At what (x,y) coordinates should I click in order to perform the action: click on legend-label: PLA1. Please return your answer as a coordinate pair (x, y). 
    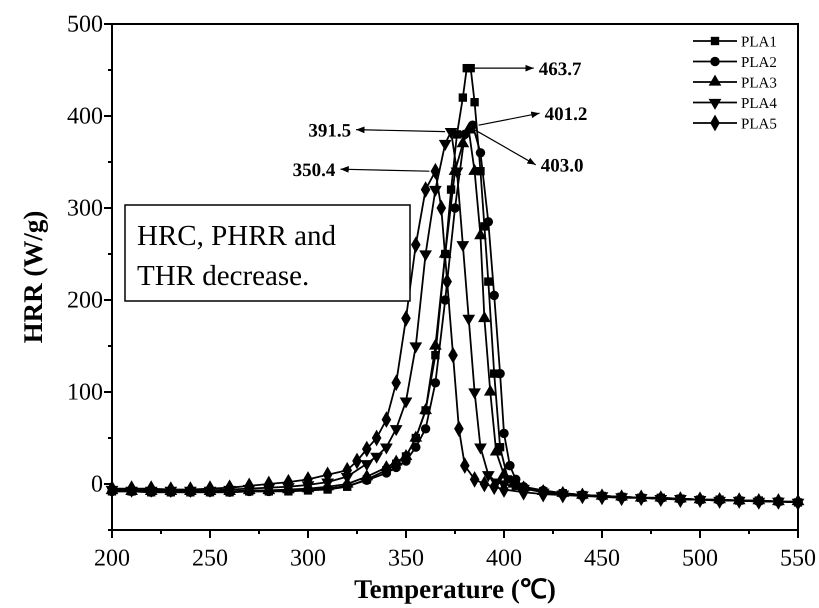
    Looking at the image, I should click on (759, 42).